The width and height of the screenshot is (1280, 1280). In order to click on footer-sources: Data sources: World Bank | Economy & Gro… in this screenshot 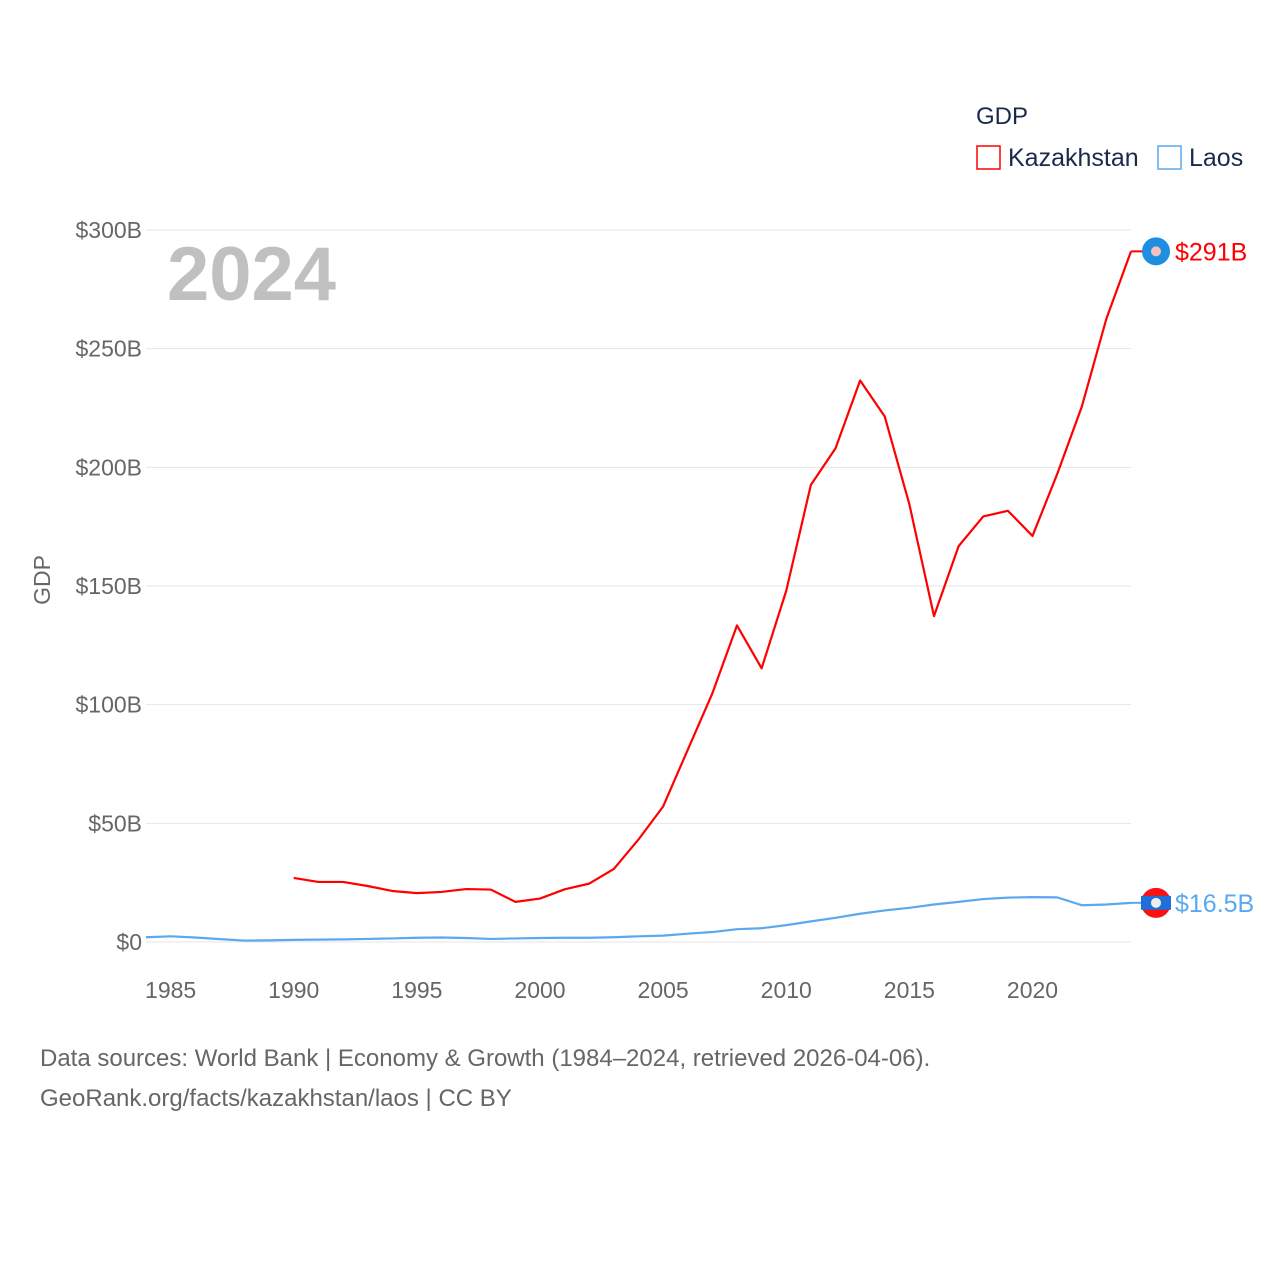, I will do `click(485, 1058)`.